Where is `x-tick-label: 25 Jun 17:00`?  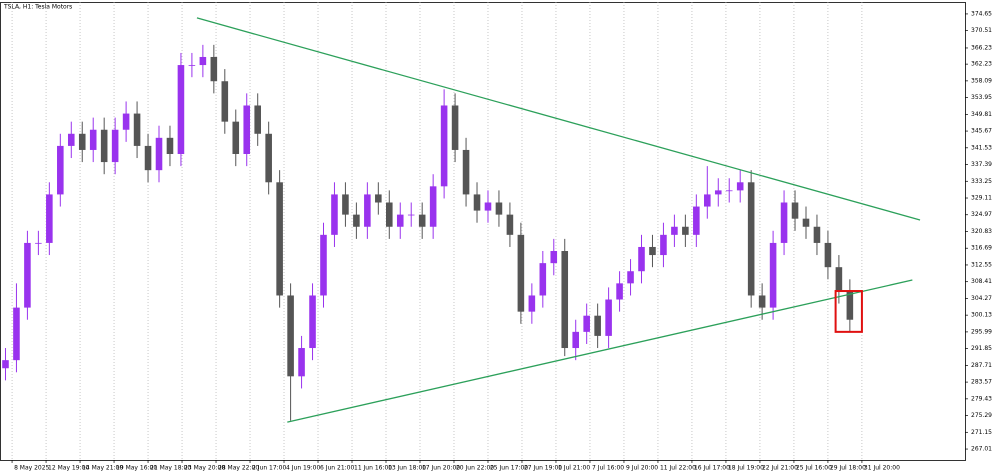
x-tick-label: 25 Jun 17:00 is located at coordinates (509, 468).